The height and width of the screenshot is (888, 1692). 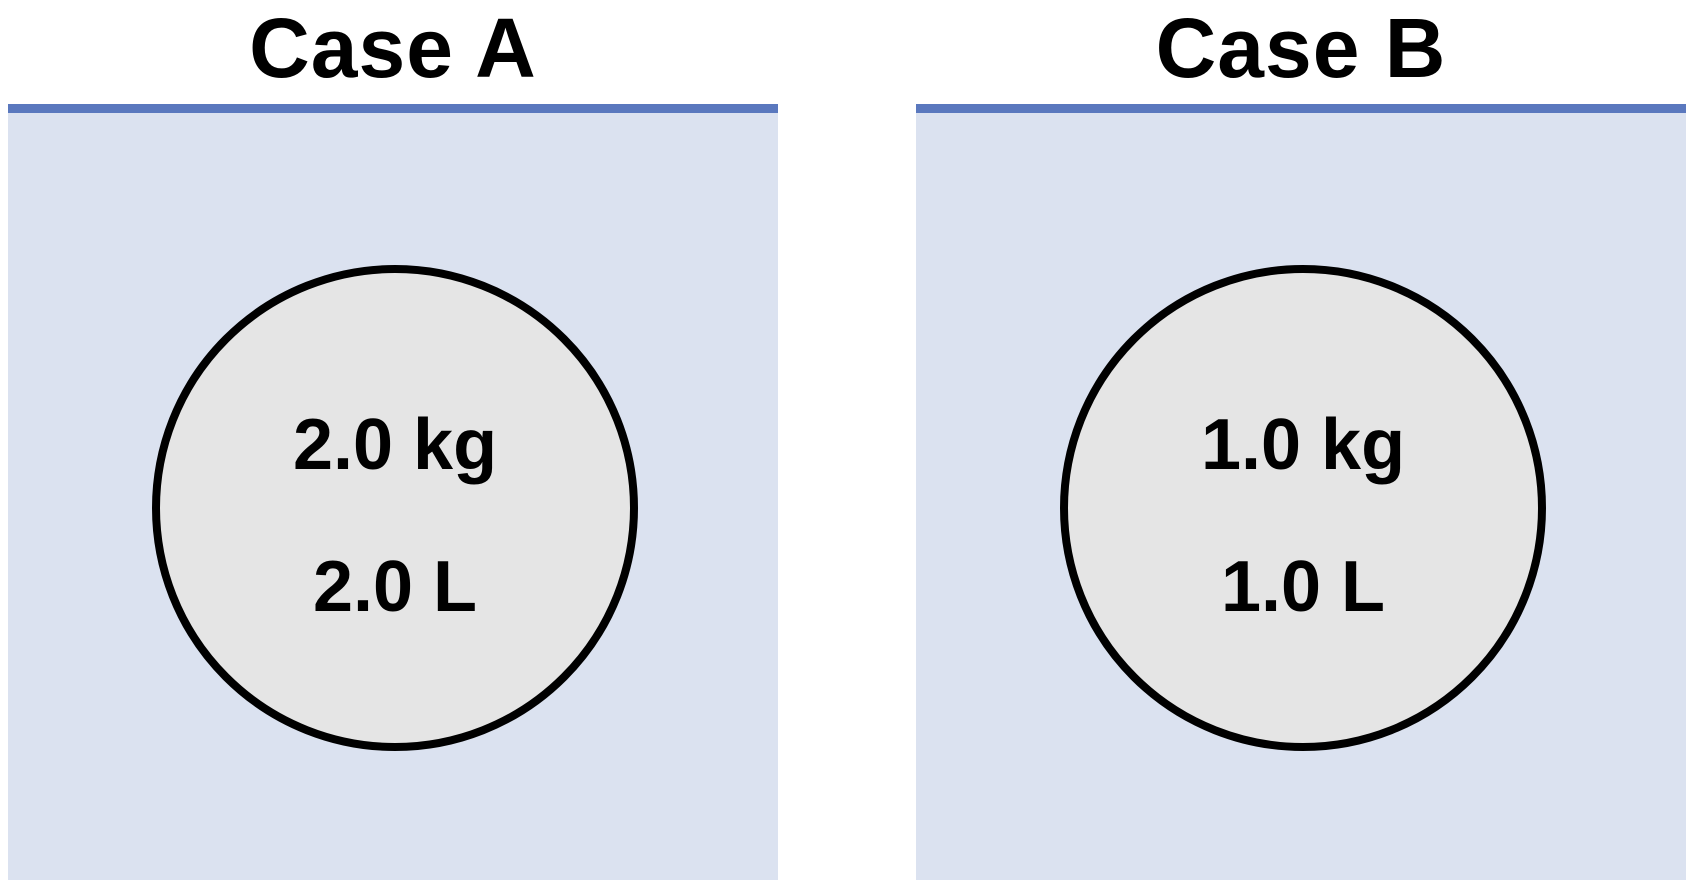 What do you see at coordinates (393, 48) in the screenshot?
I see `case-a-title: Case A` at bounding box center [393, 48].